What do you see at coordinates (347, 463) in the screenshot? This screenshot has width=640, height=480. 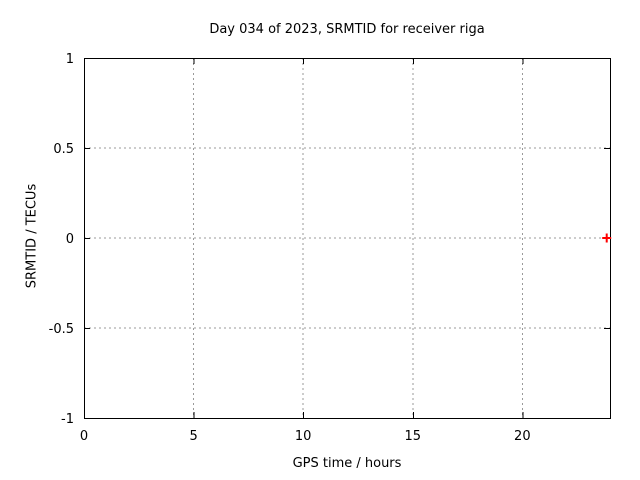 I see `x-axis-title: GPS time / hours` at bounding box center [347, 463].